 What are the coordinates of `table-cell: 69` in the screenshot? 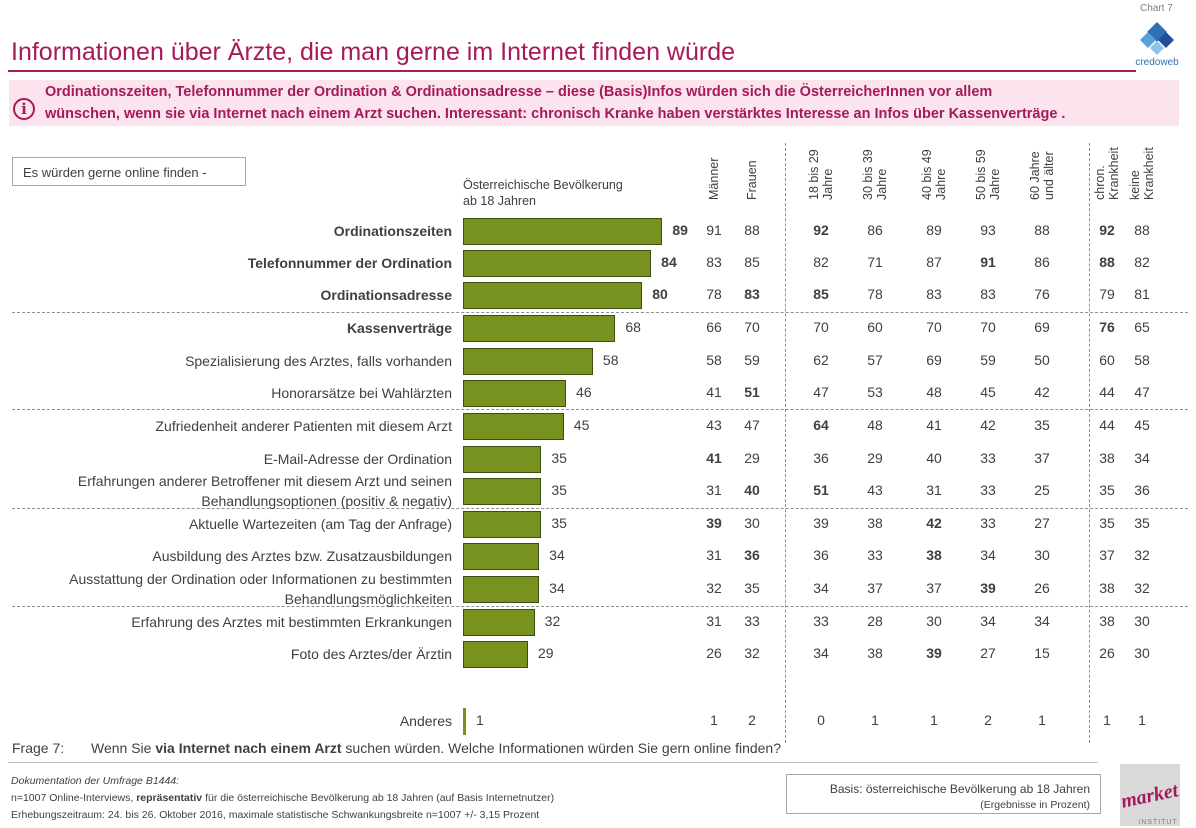 It's located at (934, 360).